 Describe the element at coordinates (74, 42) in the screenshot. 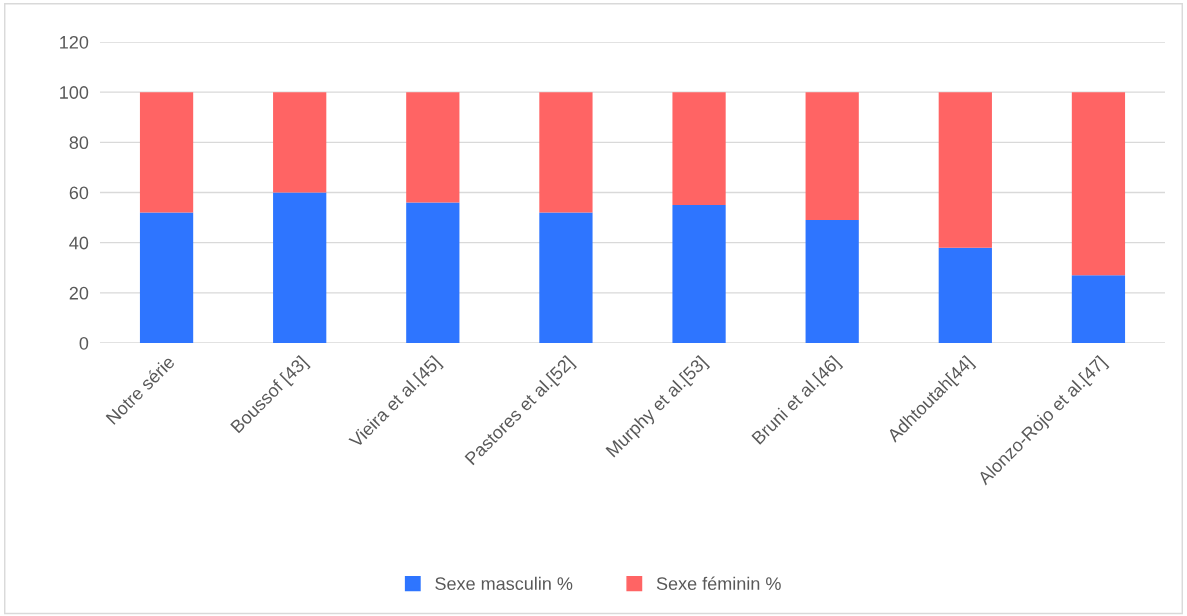

I see `y-tick-label: 120` at that location.